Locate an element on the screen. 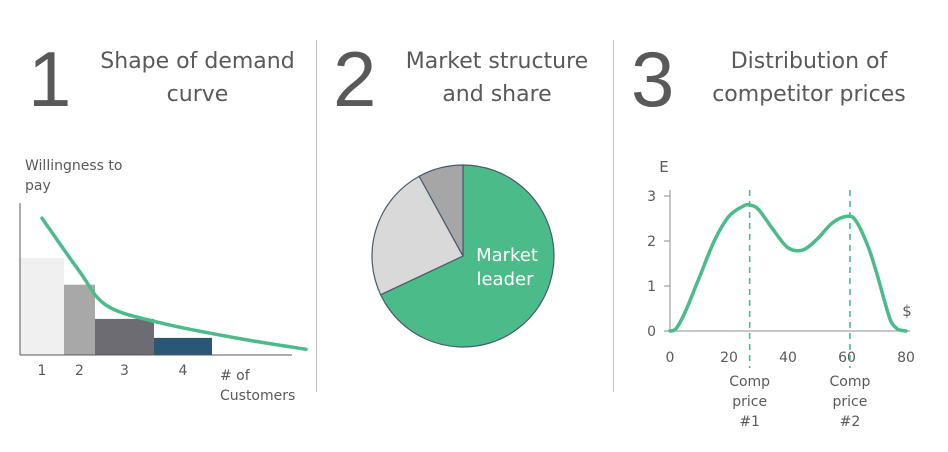 This screenshot has width=948, height=452. panel-title-line: curve is located at coordinates (197, 94).